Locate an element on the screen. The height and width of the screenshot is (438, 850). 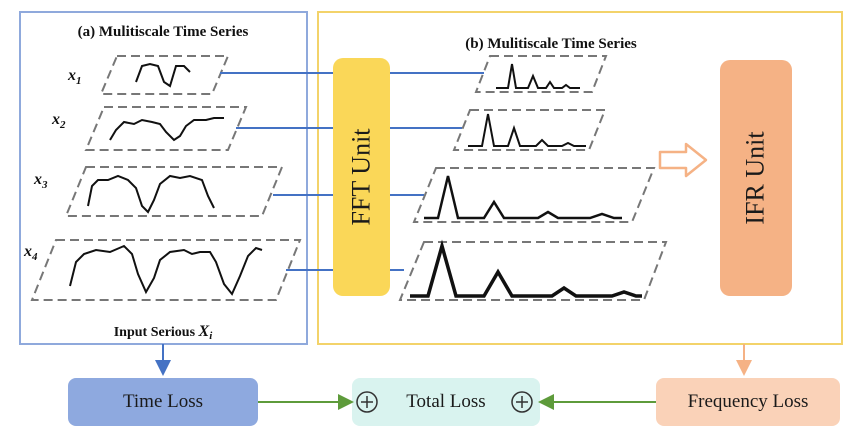
x3-subscript: 3 is located at coordinates (44, 185).